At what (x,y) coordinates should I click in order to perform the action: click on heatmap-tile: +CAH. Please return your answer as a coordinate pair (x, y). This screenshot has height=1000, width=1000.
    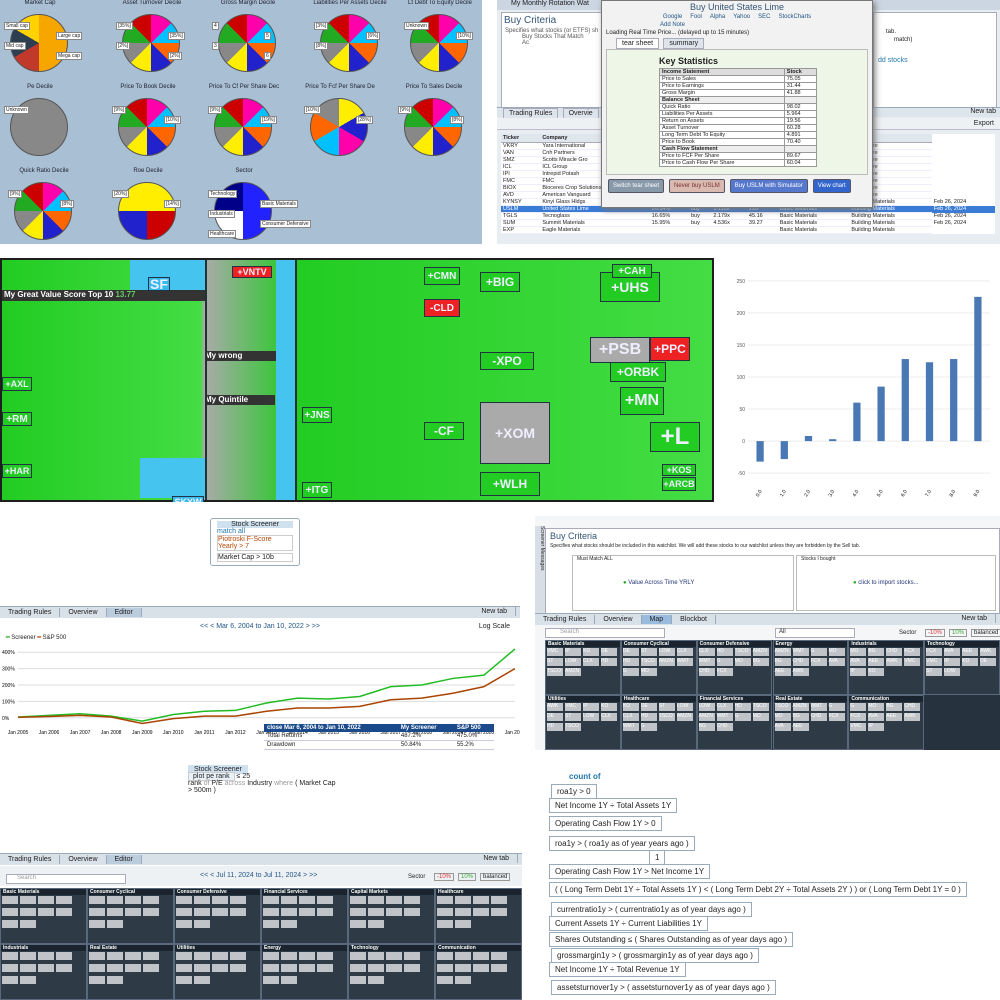
    Looking at the image, I should click on (632, 271).